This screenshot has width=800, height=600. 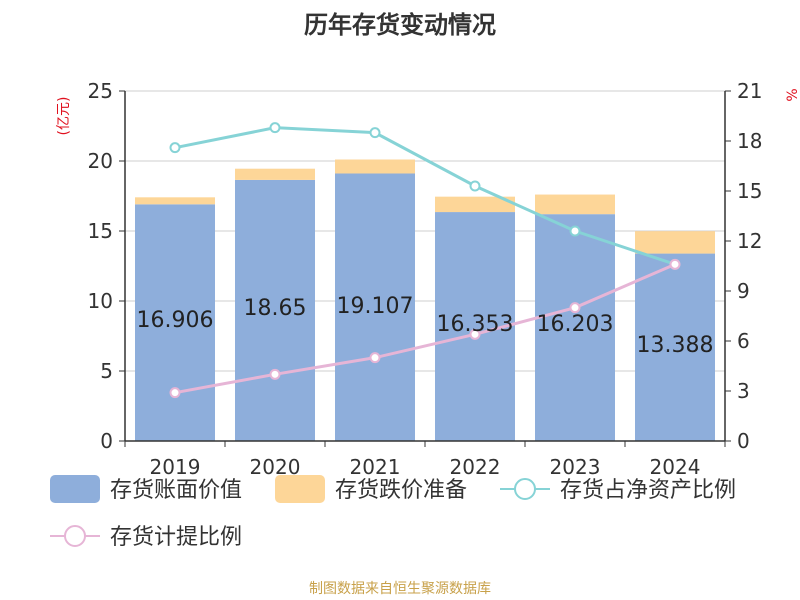 I want to click on y-right-tick-label: 21, so click(x=749, y=91).